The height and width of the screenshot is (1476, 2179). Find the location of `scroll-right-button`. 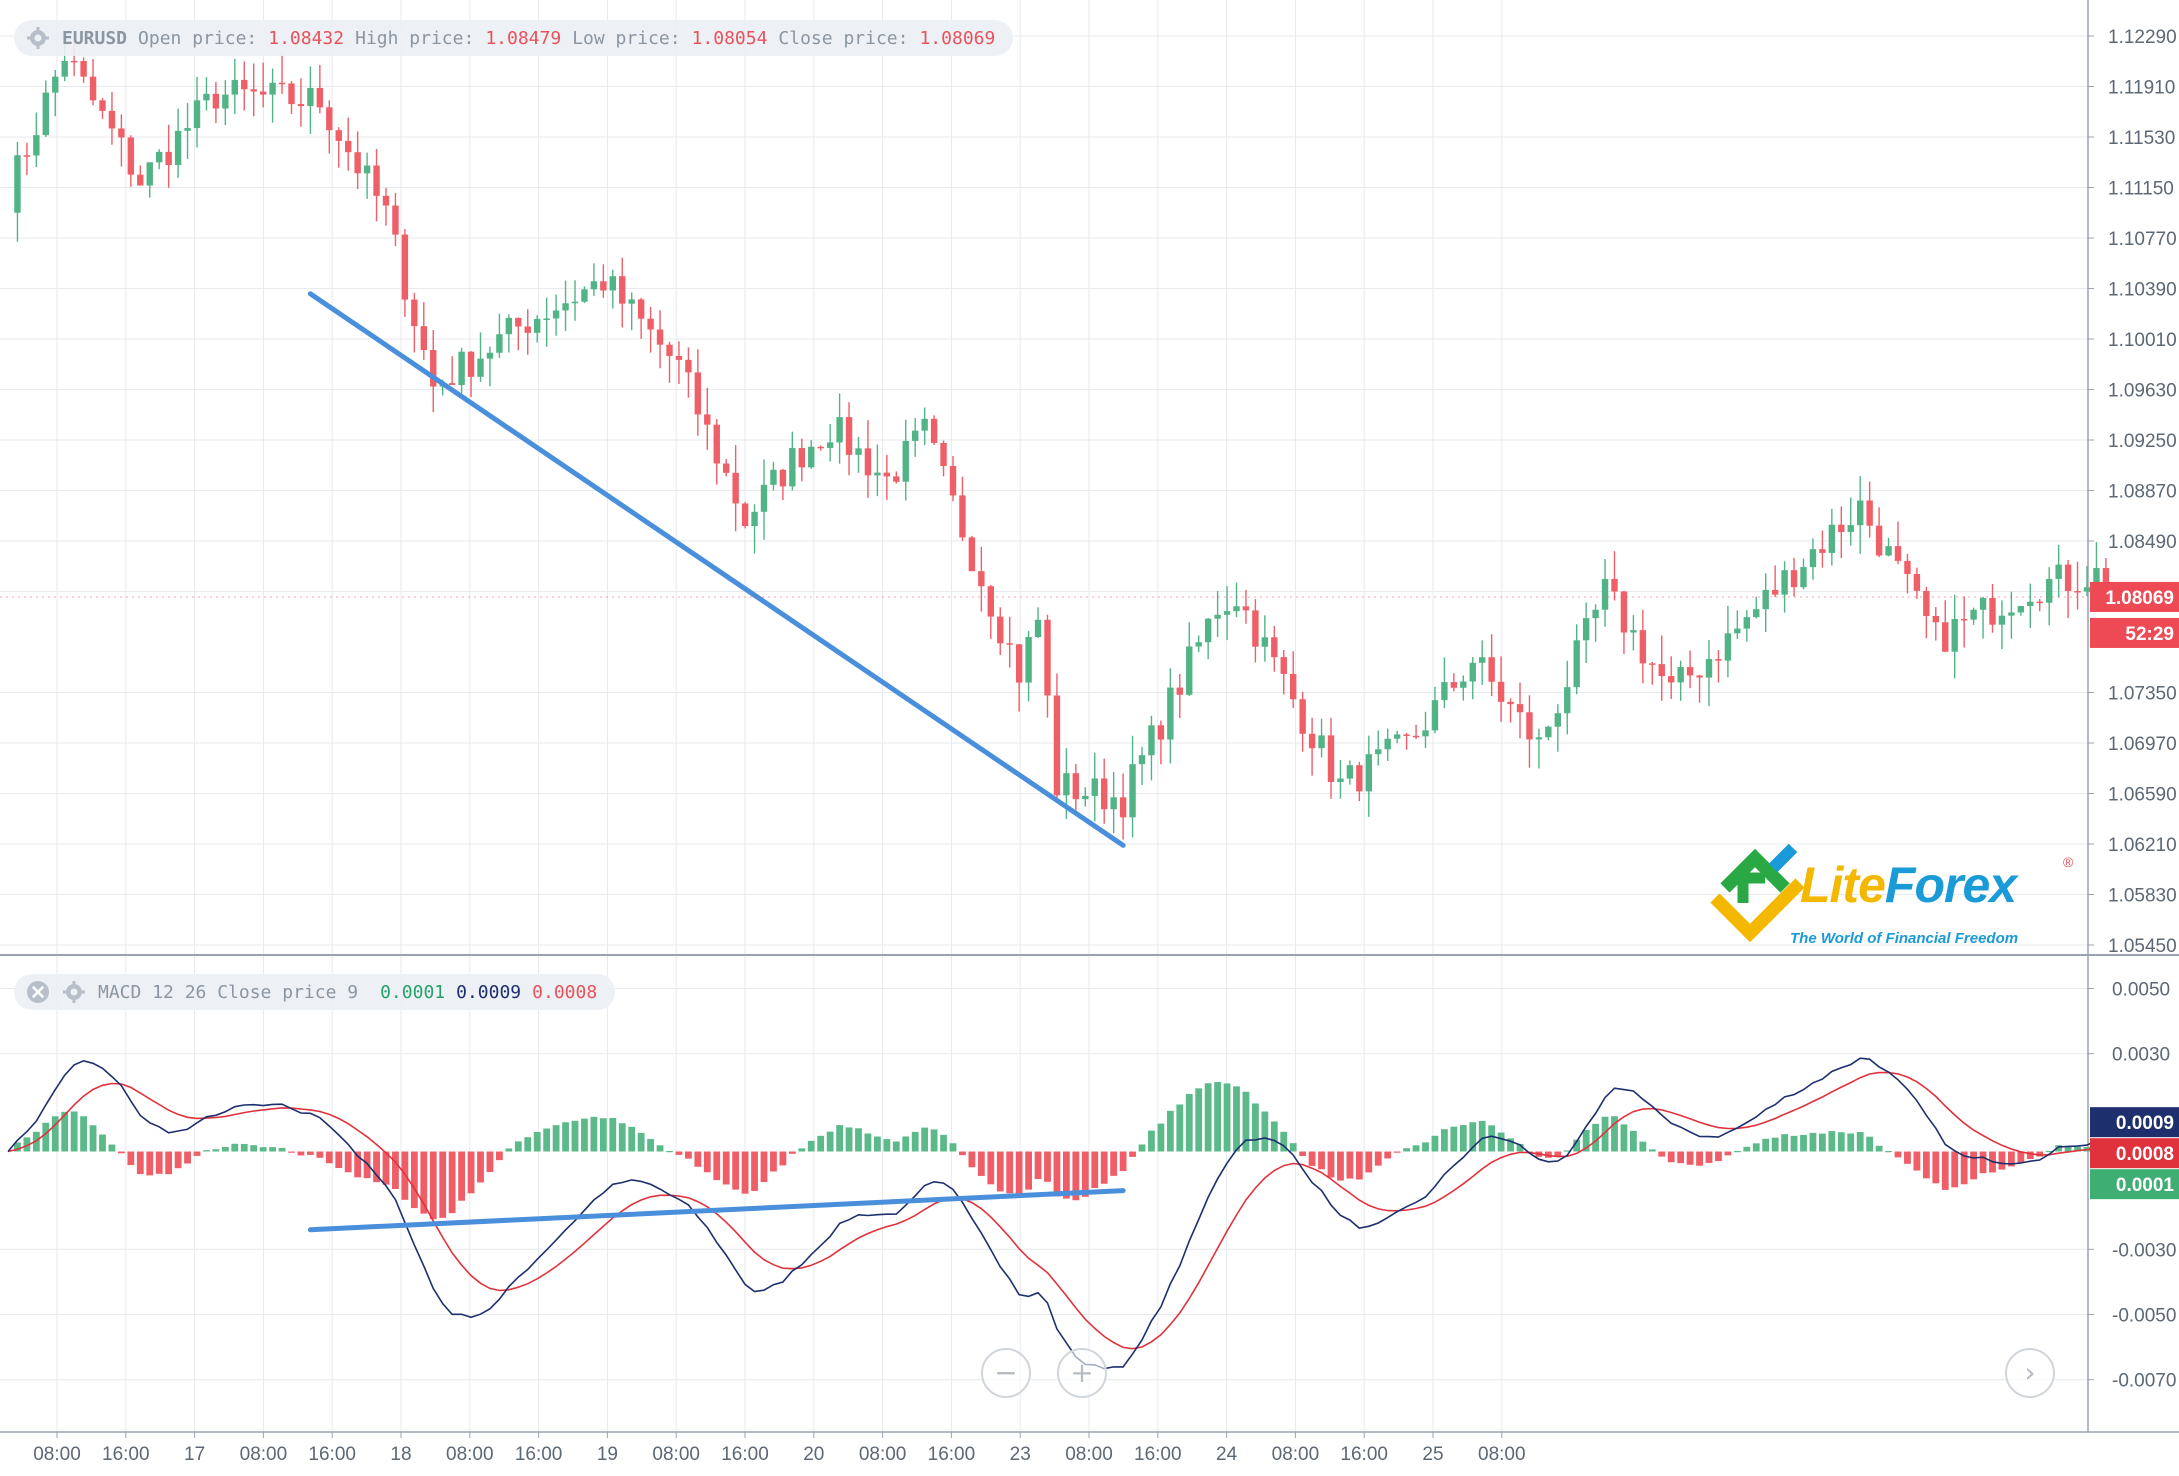

scroll-right-button is located at coordinates (2030, 1373).